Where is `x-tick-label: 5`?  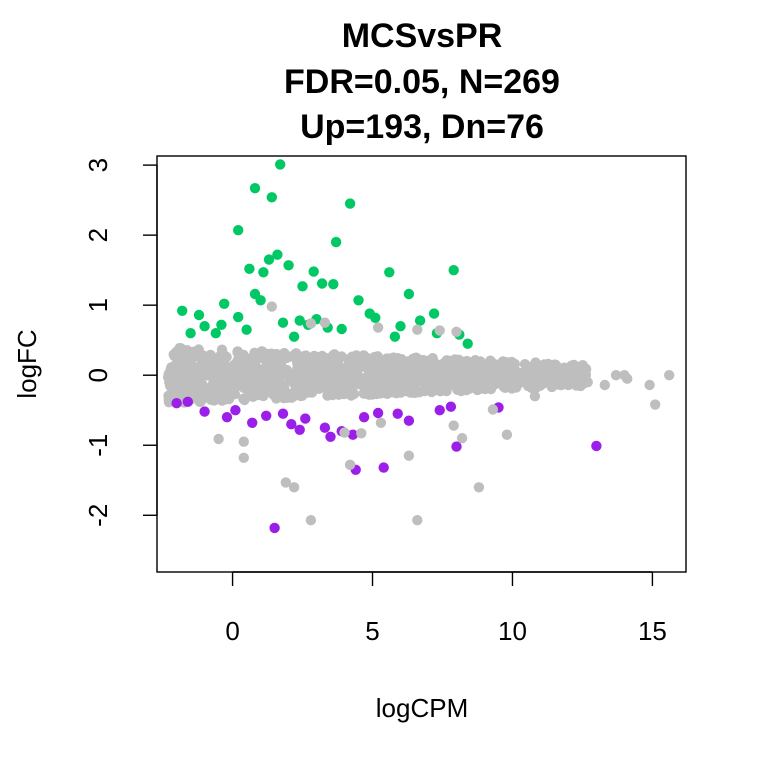
x-tick-label: 5 is located at coordinates (372, 631).